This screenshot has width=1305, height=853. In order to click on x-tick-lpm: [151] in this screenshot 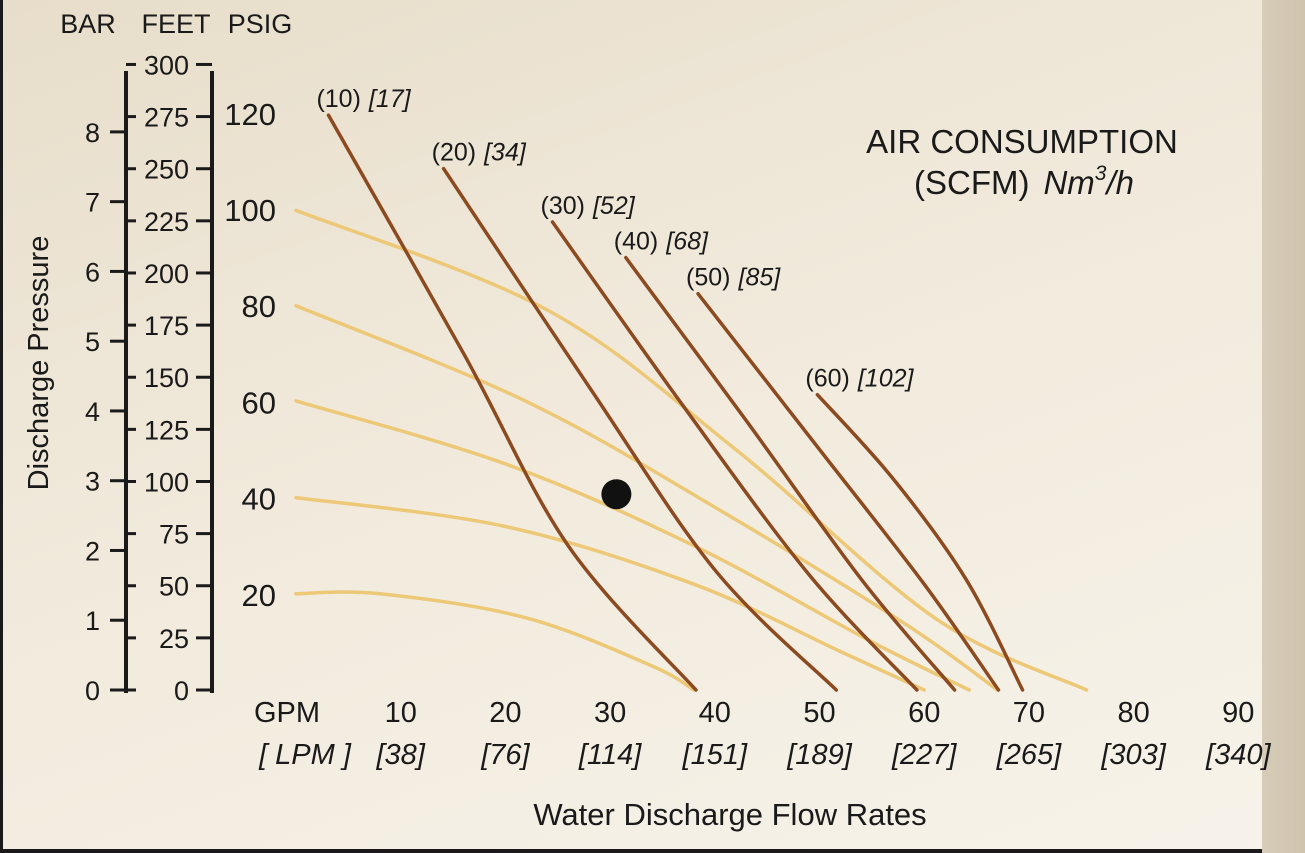, I will do `click(715, 755)`.